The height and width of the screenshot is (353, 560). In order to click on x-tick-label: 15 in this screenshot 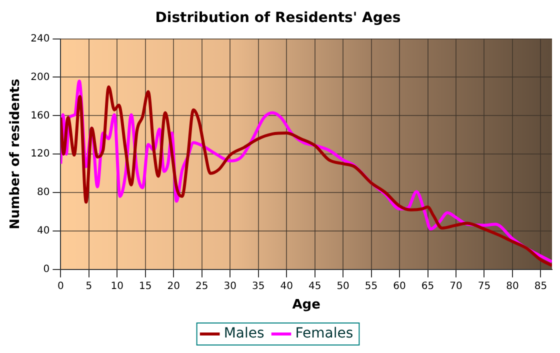, I will do `click(145, 286)`.